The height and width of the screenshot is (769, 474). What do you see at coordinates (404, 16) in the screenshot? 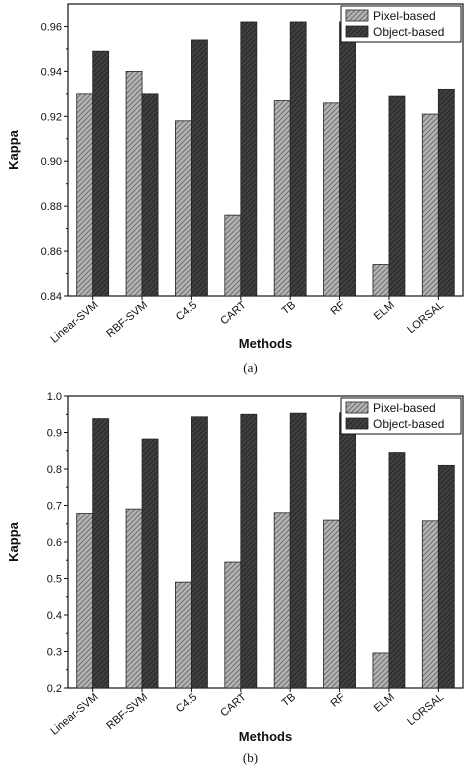
I see `chart-a-legend-label-0: Pixel-based` at bounding box center [404, 16].